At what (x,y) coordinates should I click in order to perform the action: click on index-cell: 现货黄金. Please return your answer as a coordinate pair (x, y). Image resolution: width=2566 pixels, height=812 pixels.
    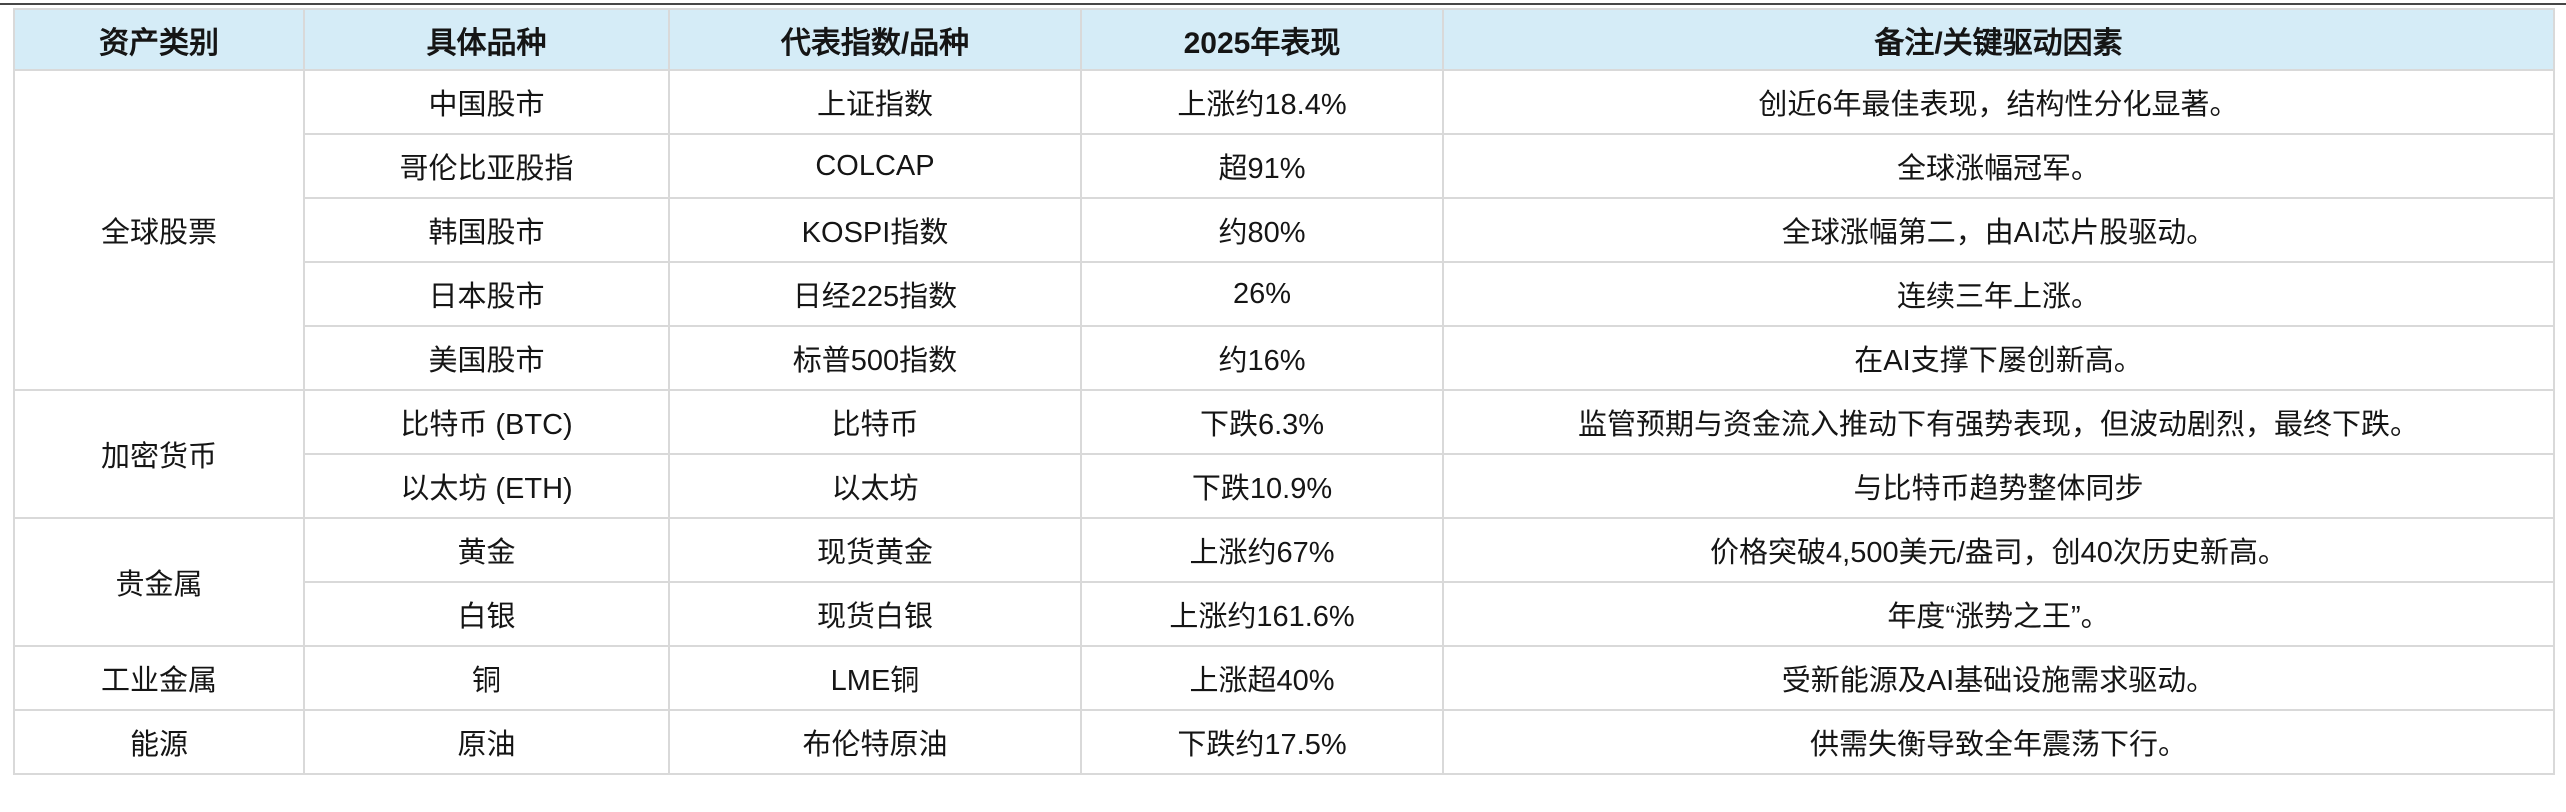
    Looking at the image, I should click on (875, 550).